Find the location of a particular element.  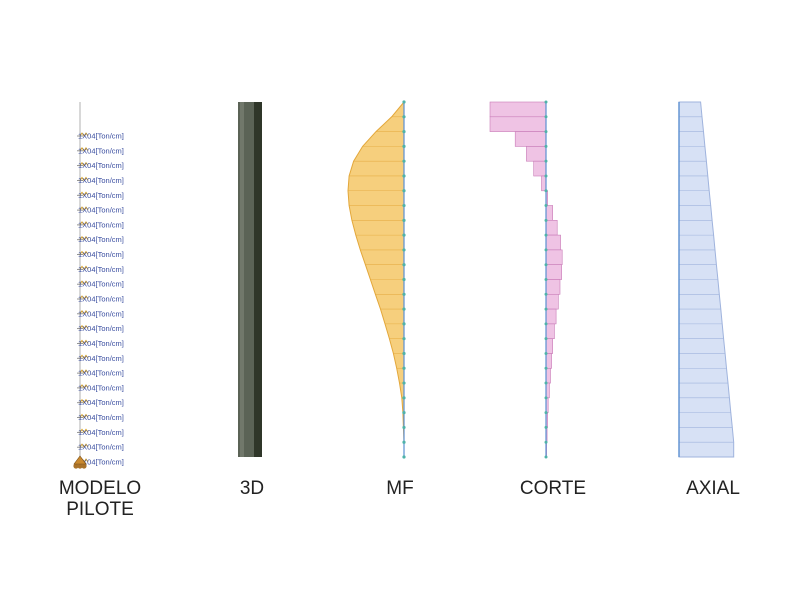

spring-19: 1X04[Ton/cm] is located at coordinates (100, 402).